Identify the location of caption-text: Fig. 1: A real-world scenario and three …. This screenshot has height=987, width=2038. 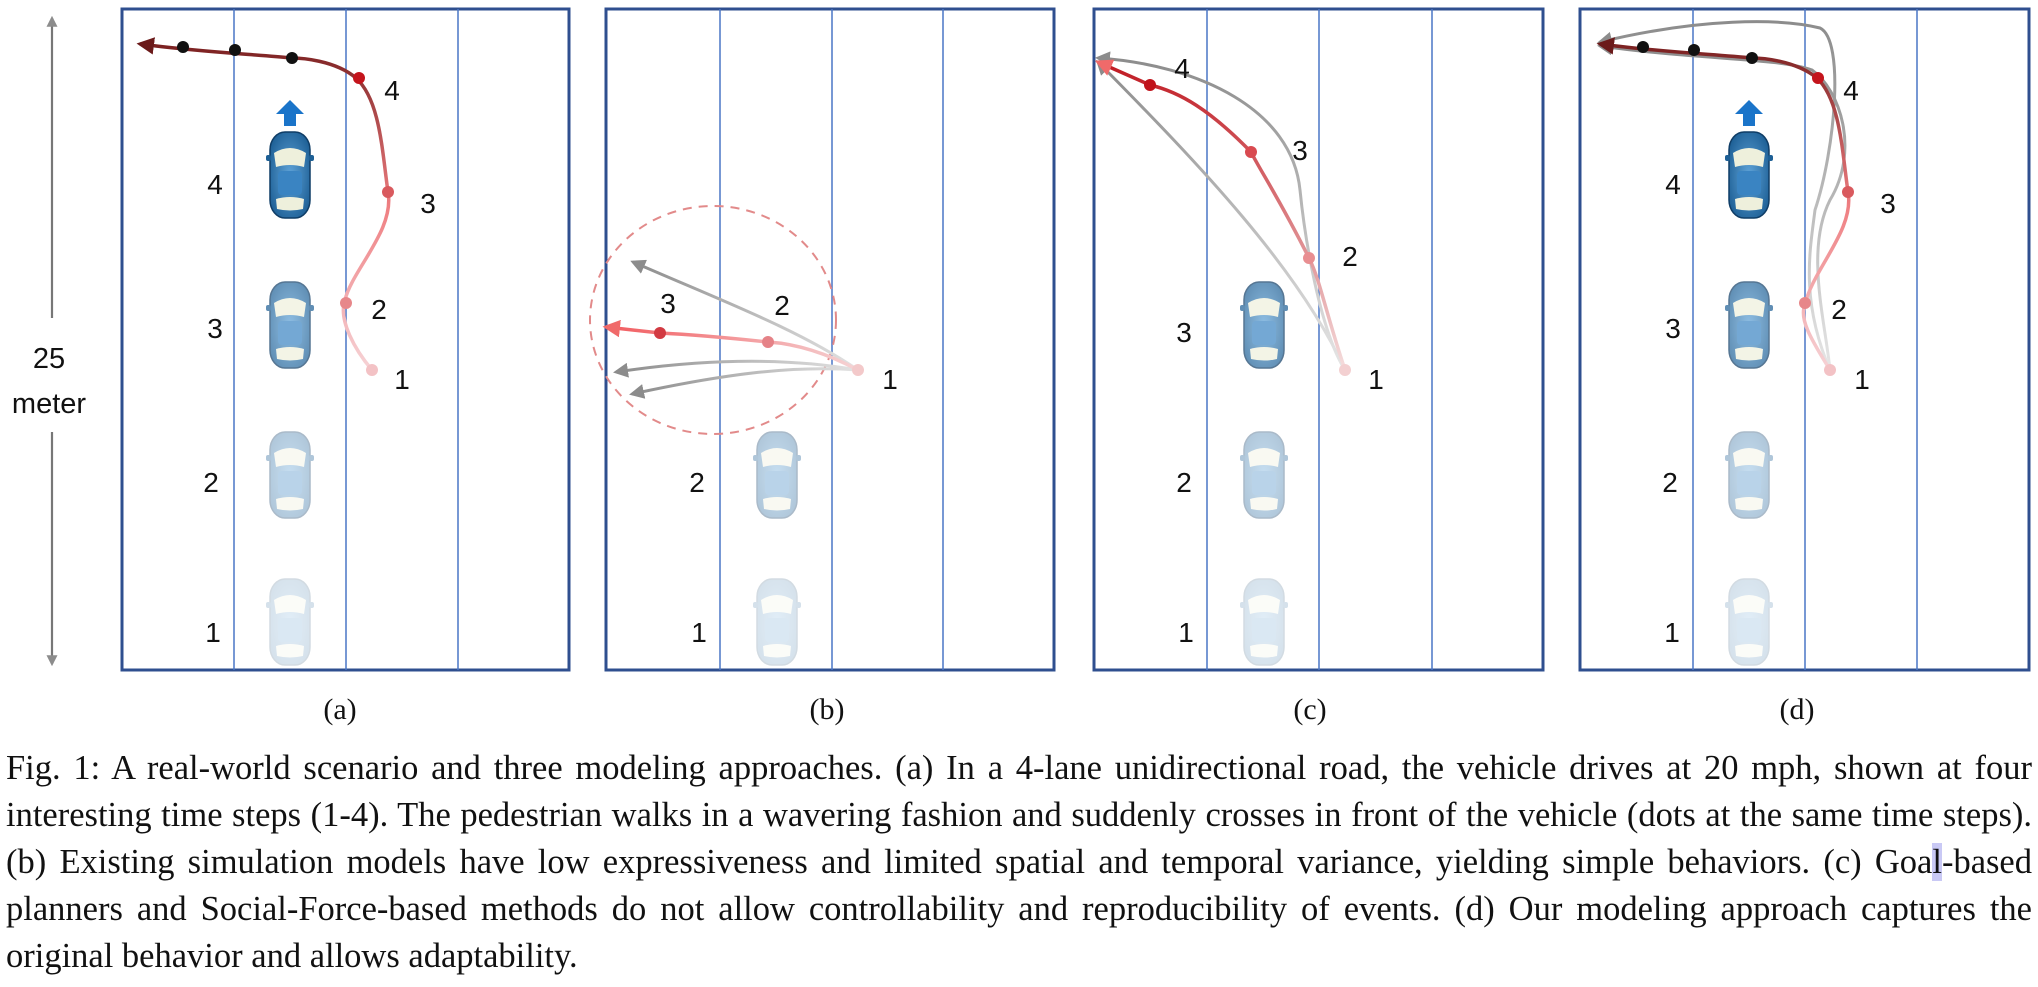
(1019, 815).